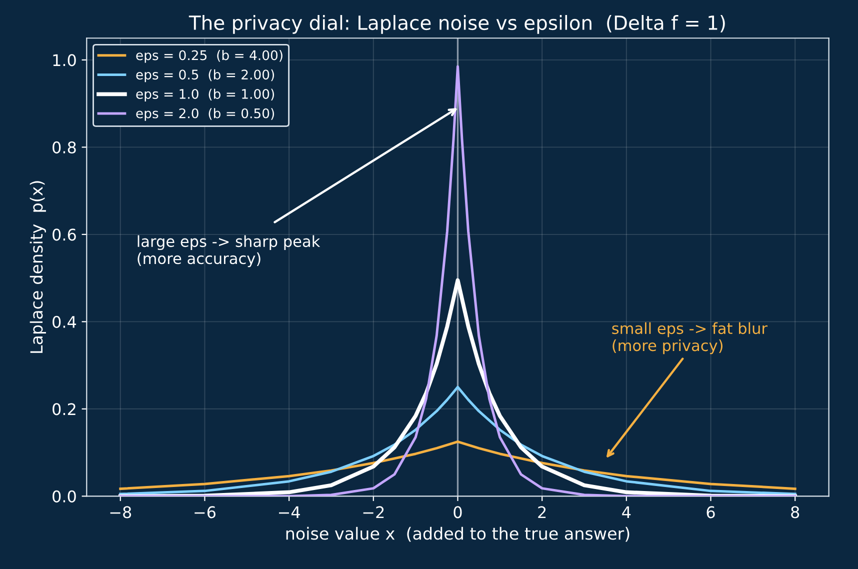  What do you see at coordinates (205, 95) in the screenshot?
I see `legend-label: eps = 1.0 (b = 1.00)` at bounding box center [205, 95].